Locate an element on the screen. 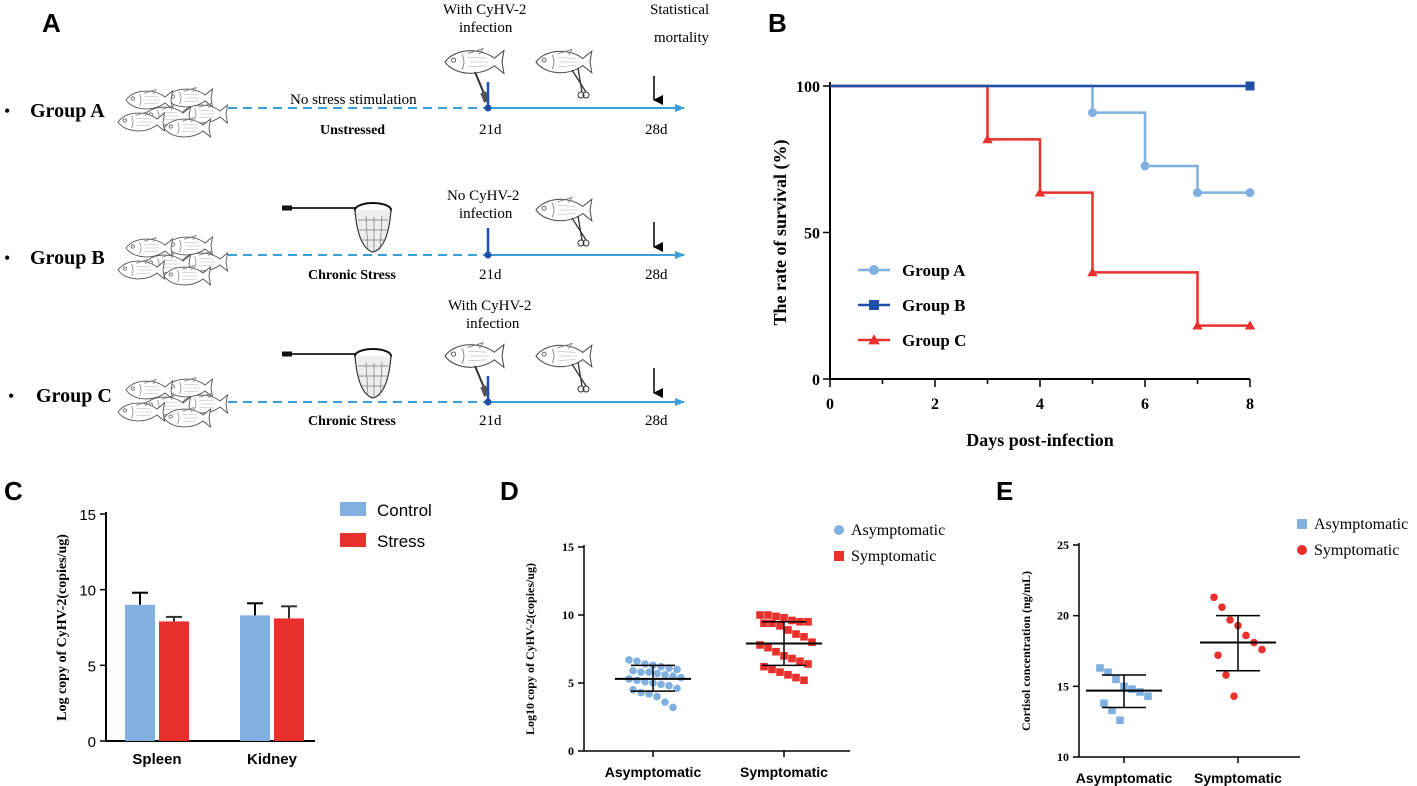 This screenshot has height=786, width=1417. y-tick-label: 20 is located at coordinates (1063, 616).